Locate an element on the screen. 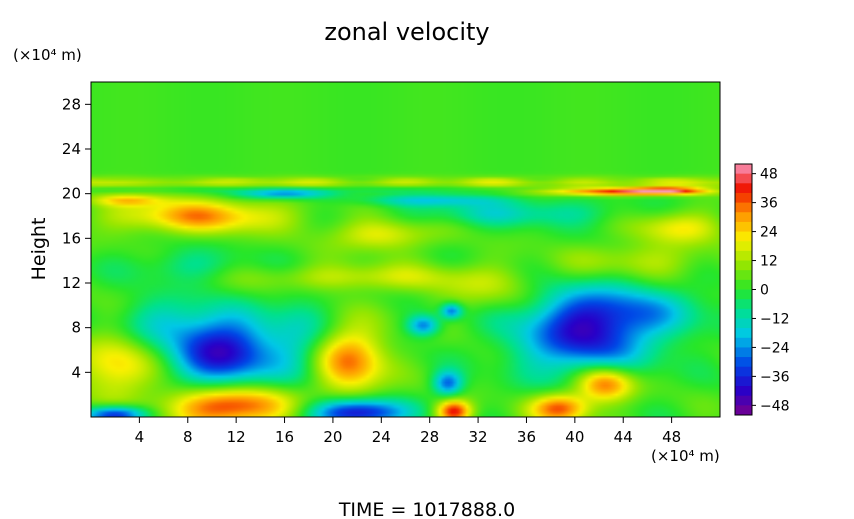  y-tick-label: 12 is located at coordinates (71, 283).